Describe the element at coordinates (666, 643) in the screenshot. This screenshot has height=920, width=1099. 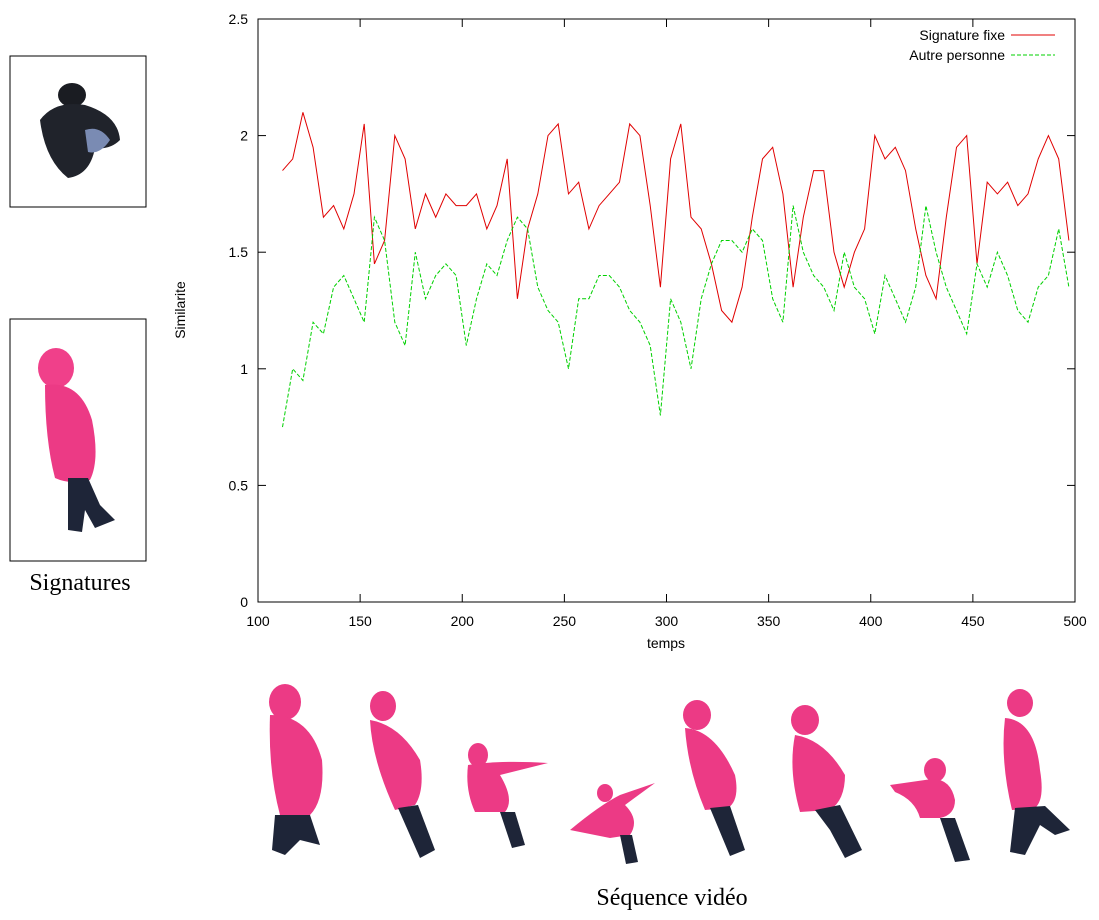
I see `x-axis-label: temps` at that location.